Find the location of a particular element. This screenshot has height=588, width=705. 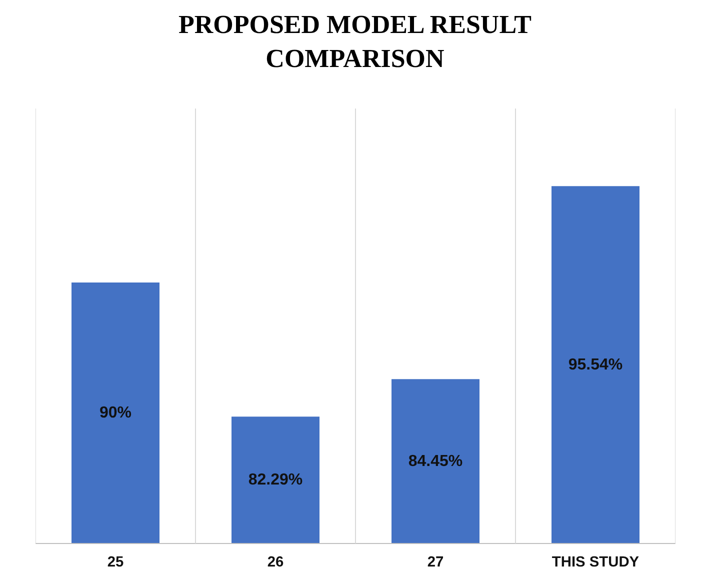

chart-title: PROPOSED MODEL RESULT COMPARISON is located at coordinates (355, 42).